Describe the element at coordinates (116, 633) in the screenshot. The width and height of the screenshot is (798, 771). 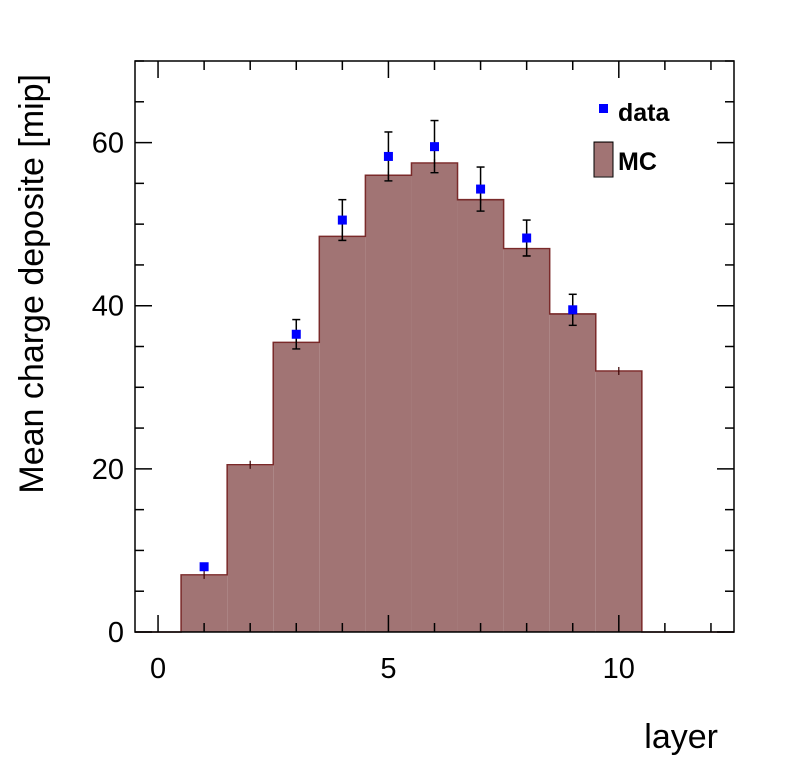
I see `y-tick-label-0: 0` at that location.